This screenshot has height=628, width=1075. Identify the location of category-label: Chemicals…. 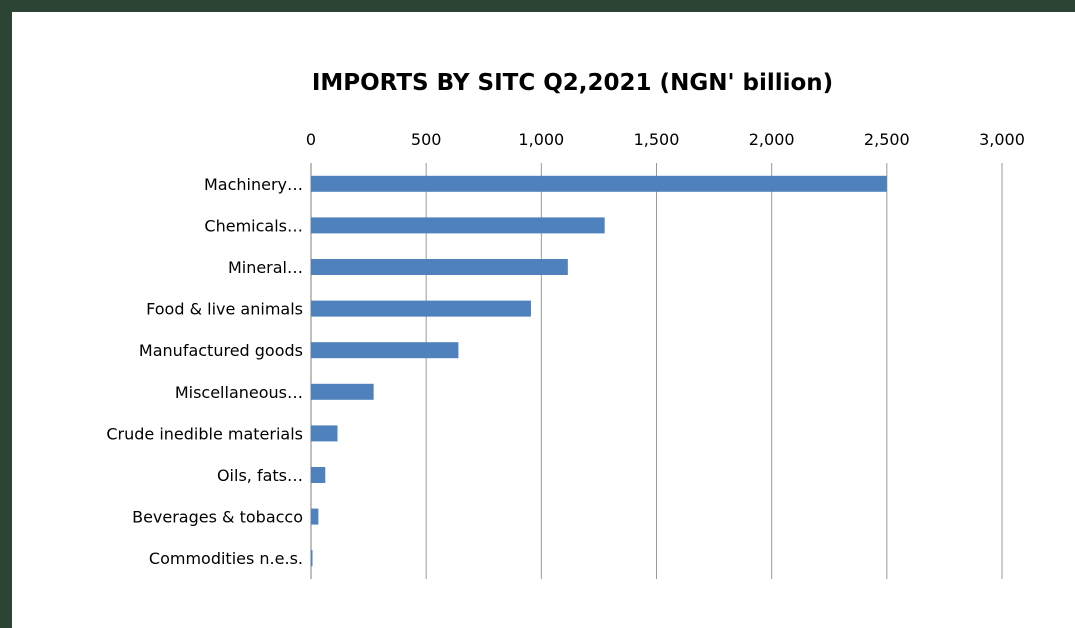
(253, 225).